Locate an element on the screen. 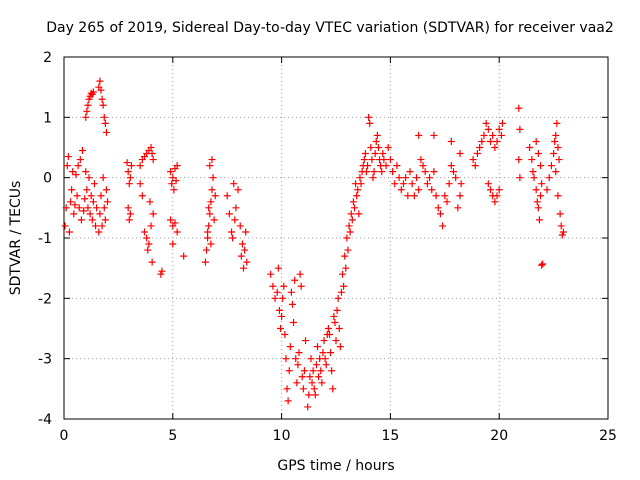 The image size is (640, 480). y-tick-label: 2 is located at coordinates (47, 58).